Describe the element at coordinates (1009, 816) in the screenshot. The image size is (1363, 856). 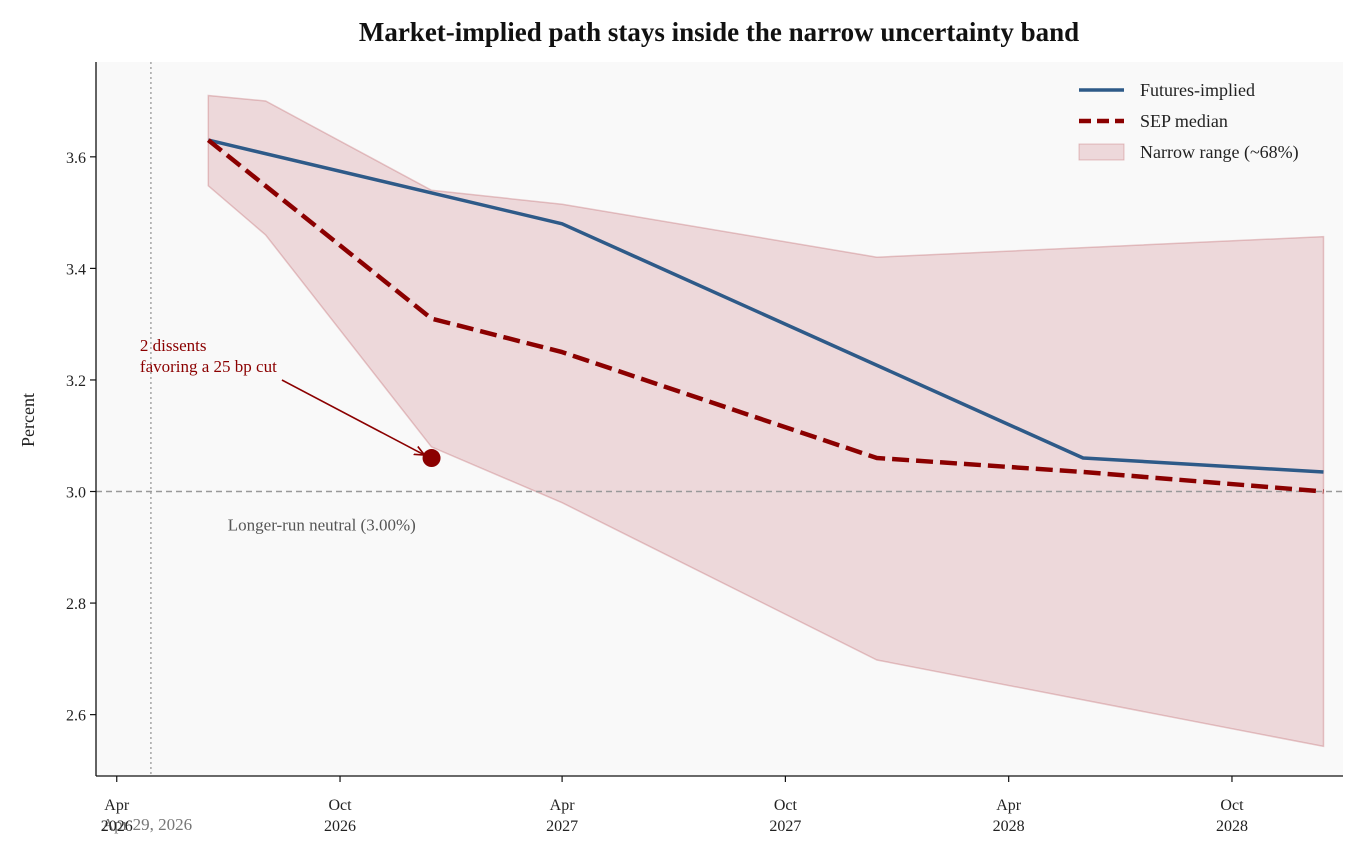
I see `x-tick-label: Apr 2028` at that location.